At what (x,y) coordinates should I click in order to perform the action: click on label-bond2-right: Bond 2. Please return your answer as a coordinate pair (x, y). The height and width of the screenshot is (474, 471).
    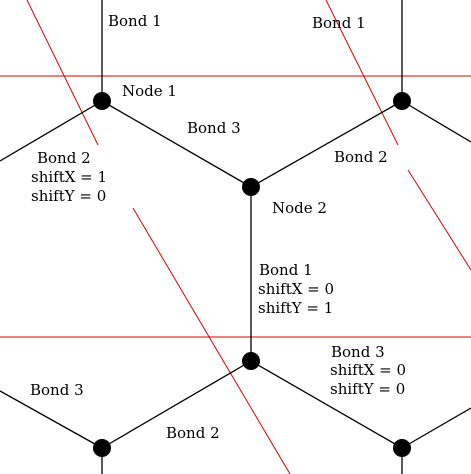
    Looking at the image, I should click on (361, 157).